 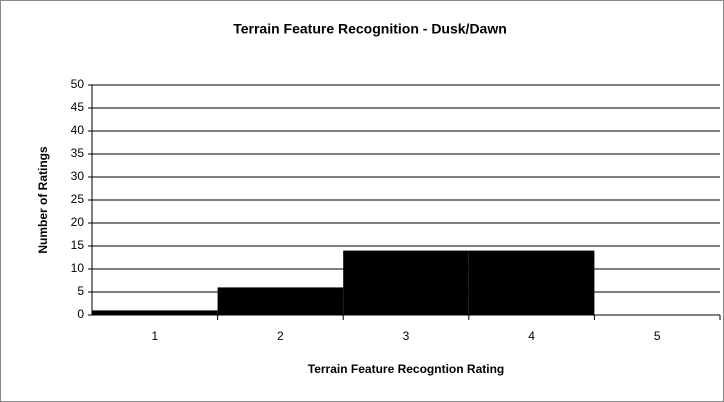 What do you see at coordinates (80, 314) in the screenshot?
I see `y-tick-label: 0` at bounding box center [80, 314].